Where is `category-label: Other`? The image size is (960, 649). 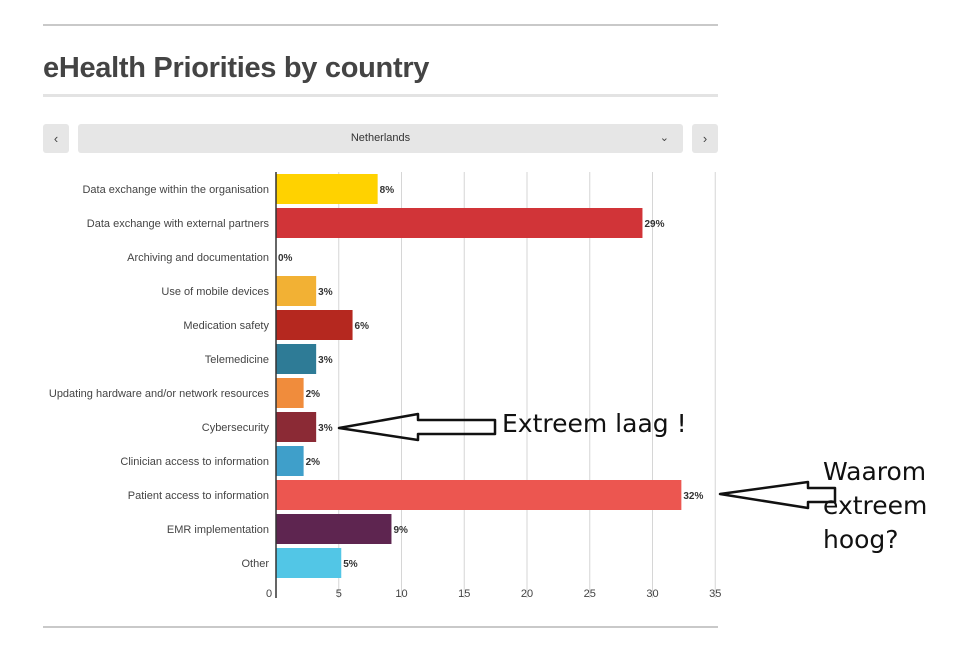 category-label: Other is located at coordinates (255, 564).